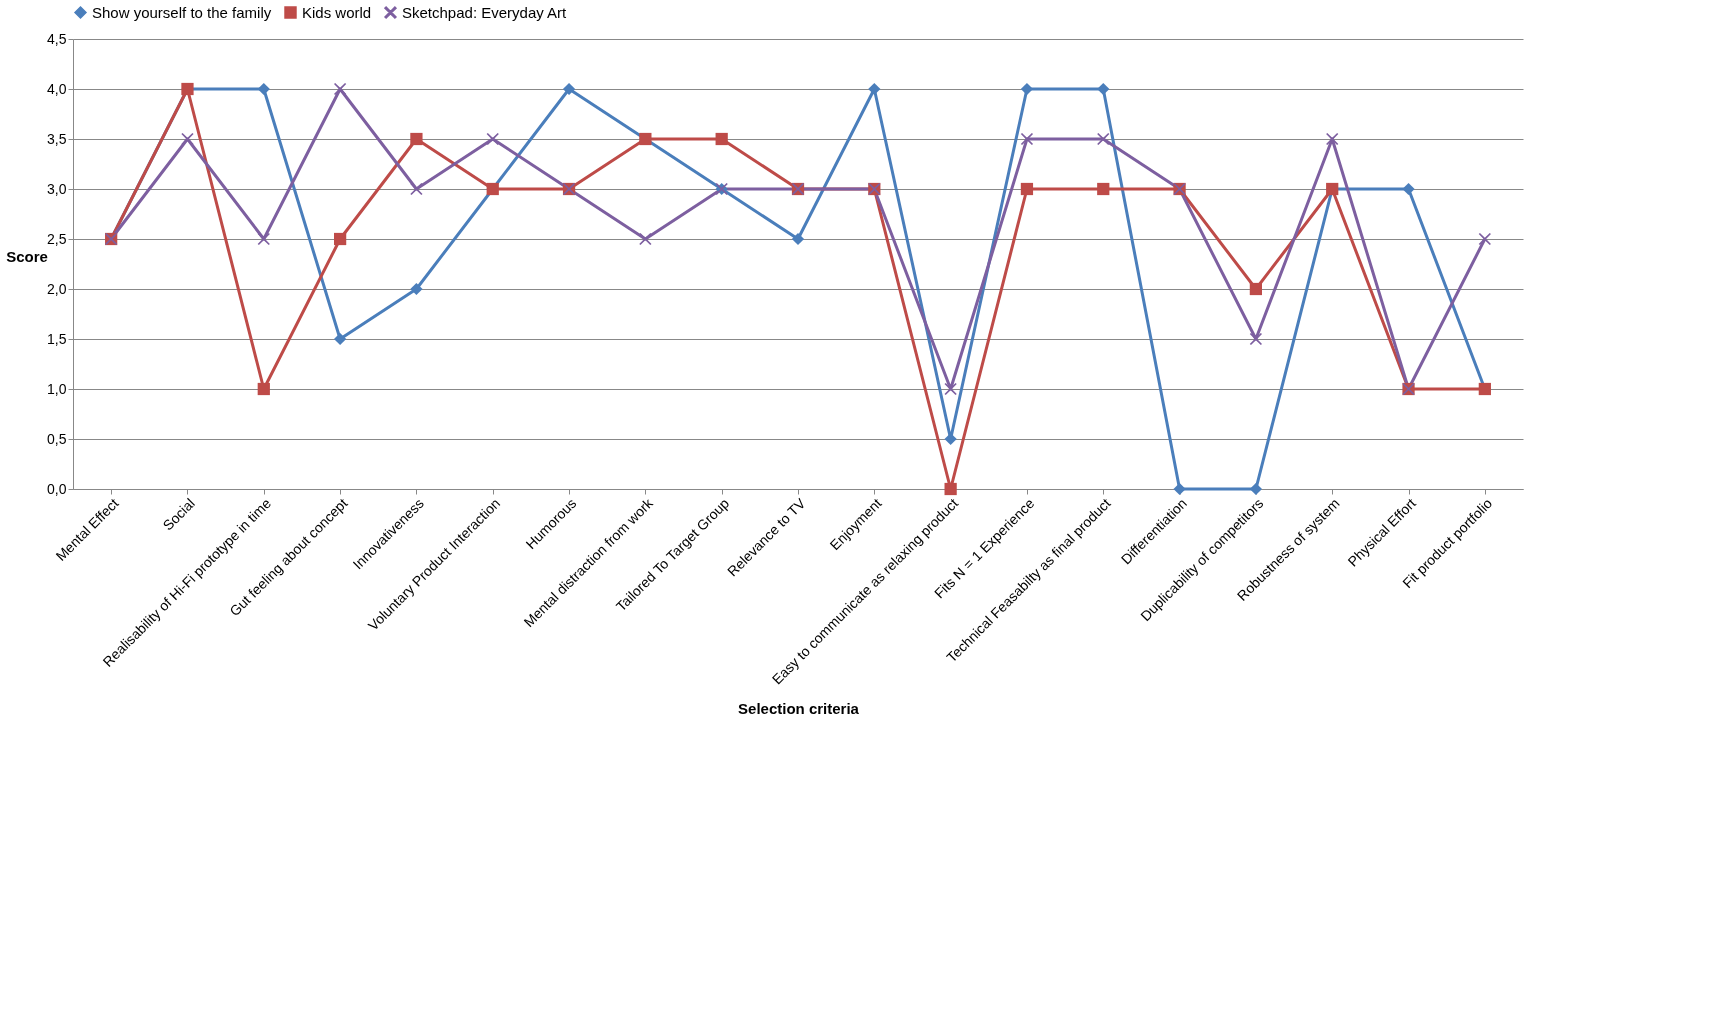 The height and width of the screenshot is (1026, 1718). What do you see at coordinates (27, 256) in the screenshot?
I see `y-axis-title: Score` at bounding box center [27, 256].